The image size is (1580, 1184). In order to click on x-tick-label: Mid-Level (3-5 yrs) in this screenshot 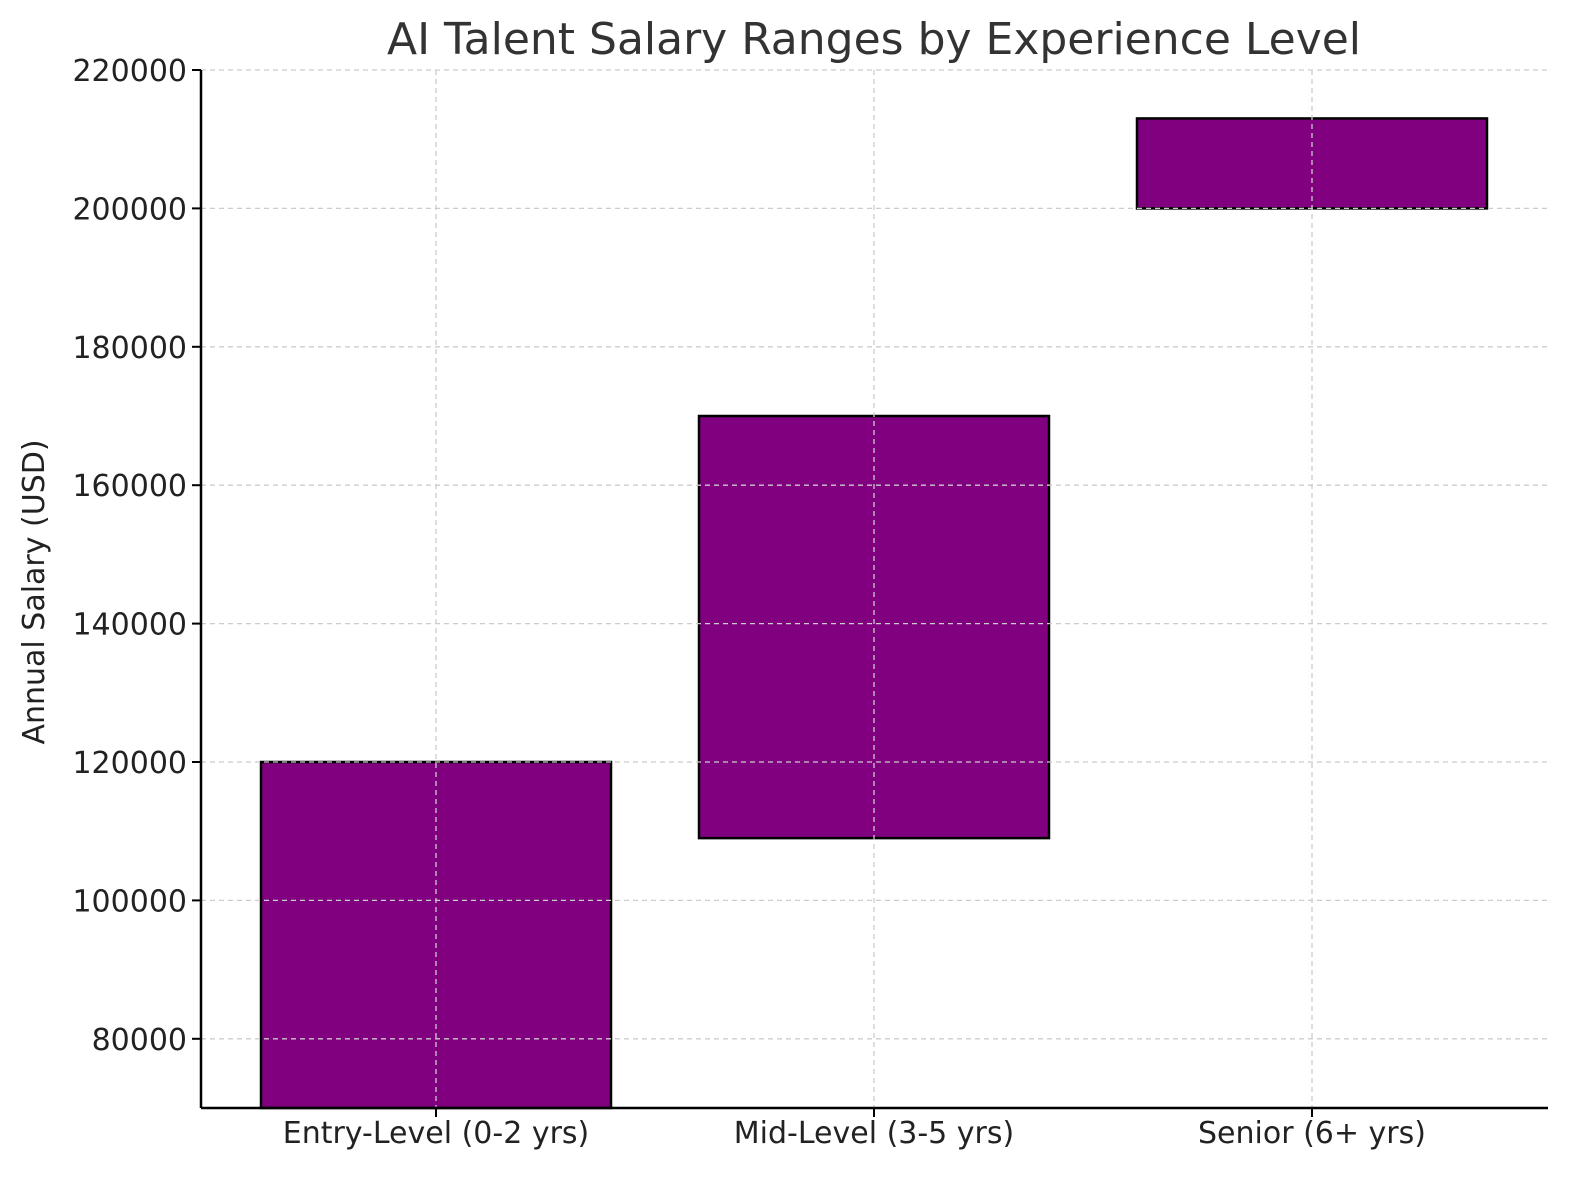, I will do `click(874, 1133)`.